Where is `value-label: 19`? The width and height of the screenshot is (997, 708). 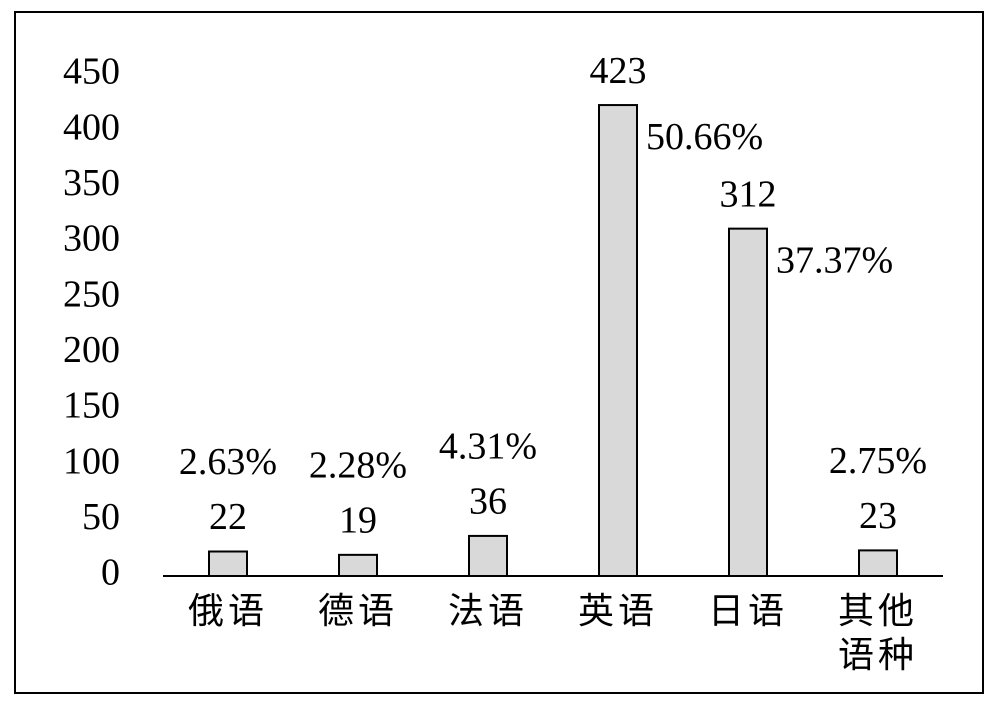
value-label: 19 is located at coordinates (358, 521).